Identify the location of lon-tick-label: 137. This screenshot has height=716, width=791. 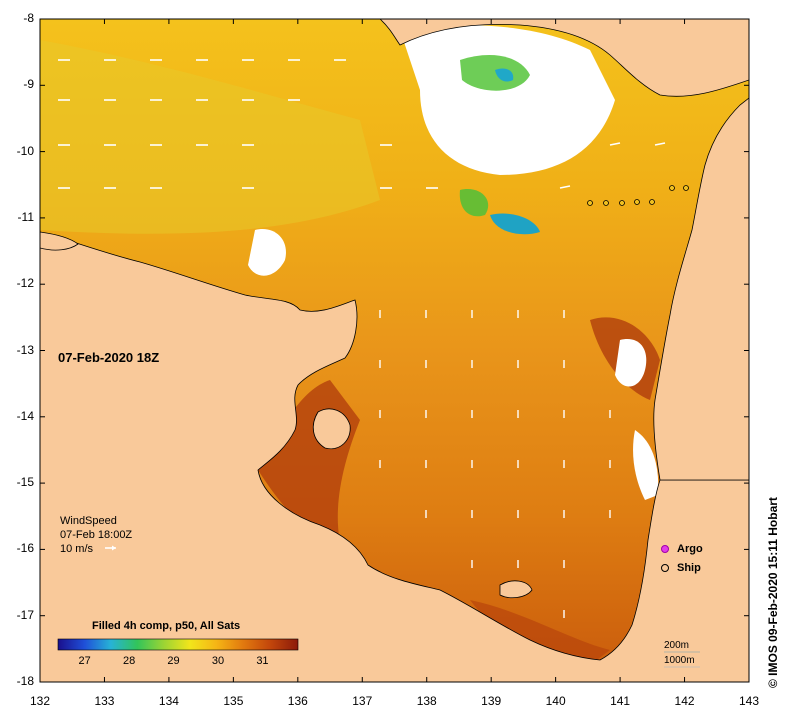
(362, 701).